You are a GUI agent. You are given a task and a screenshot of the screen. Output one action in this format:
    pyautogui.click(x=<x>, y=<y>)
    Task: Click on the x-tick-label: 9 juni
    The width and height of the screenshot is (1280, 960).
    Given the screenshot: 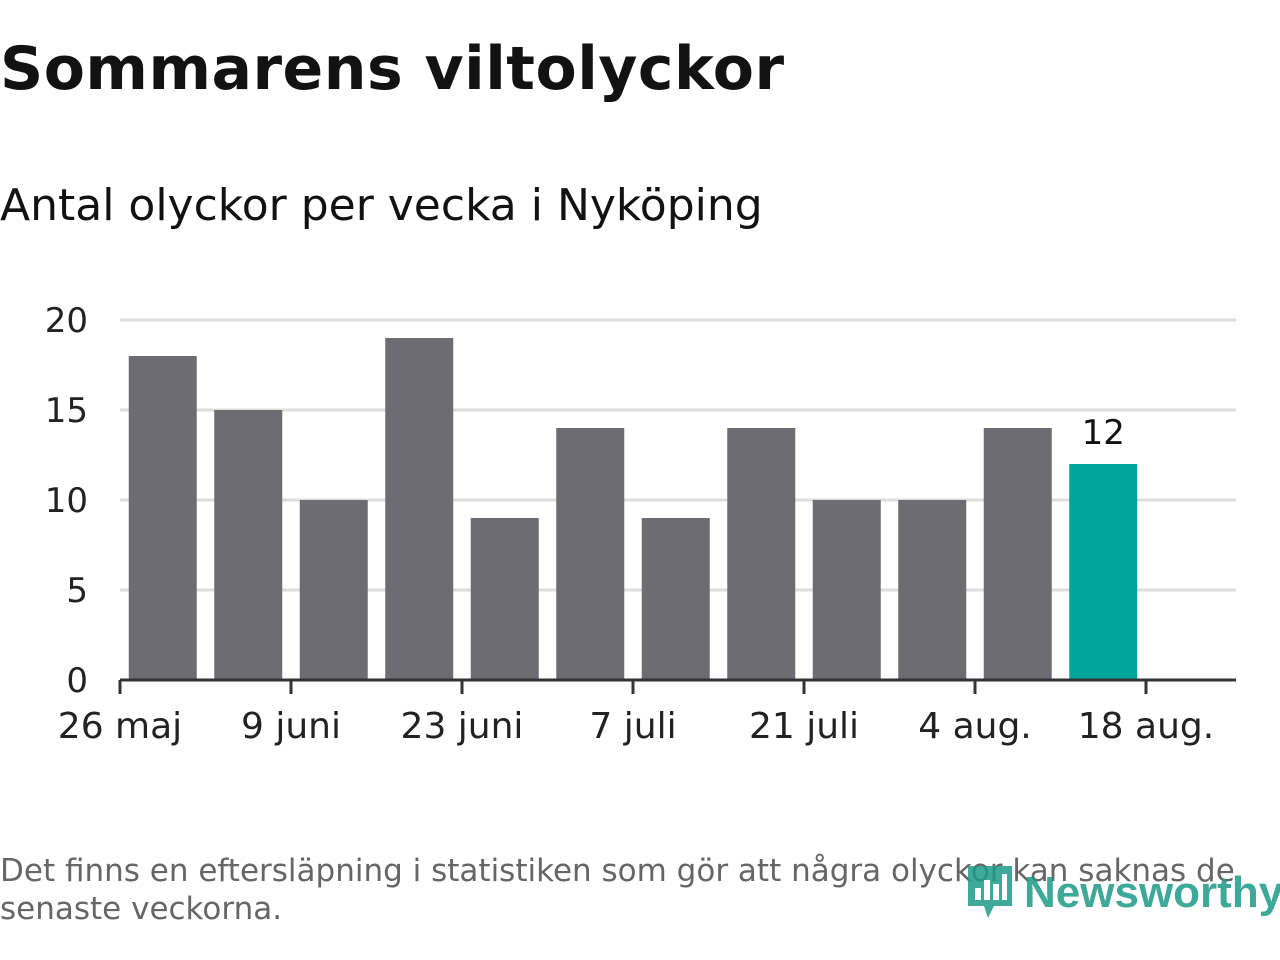 What is the action you would take?
    pyautogui.click(x=291, y=726)
    